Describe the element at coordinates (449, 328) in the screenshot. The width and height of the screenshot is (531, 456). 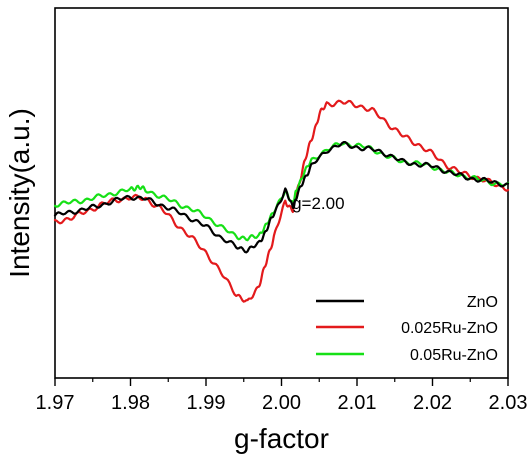
I see `legend-label-0-025ru-zno: 0.025Ru-ZnO` at that location.